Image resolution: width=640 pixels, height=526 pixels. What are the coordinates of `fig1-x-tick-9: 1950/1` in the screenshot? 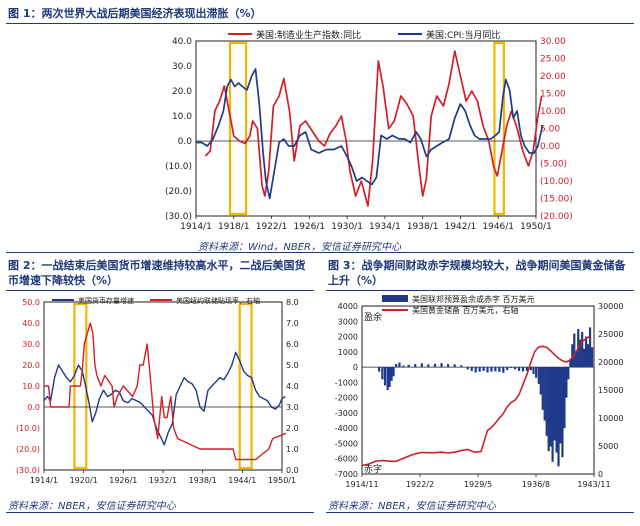 It's located at (536, 227).